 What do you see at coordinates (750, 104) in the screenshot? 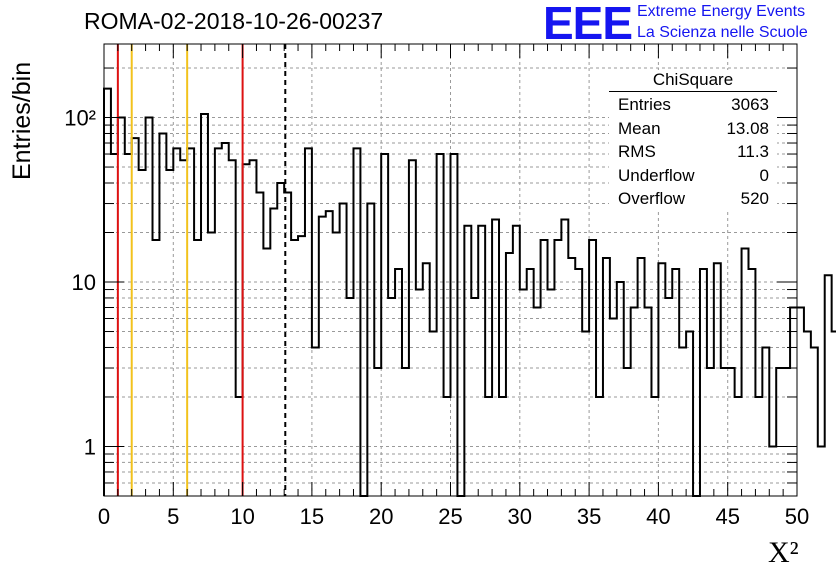
I see `stats-value: 3063` at bounding box center [750, 104].